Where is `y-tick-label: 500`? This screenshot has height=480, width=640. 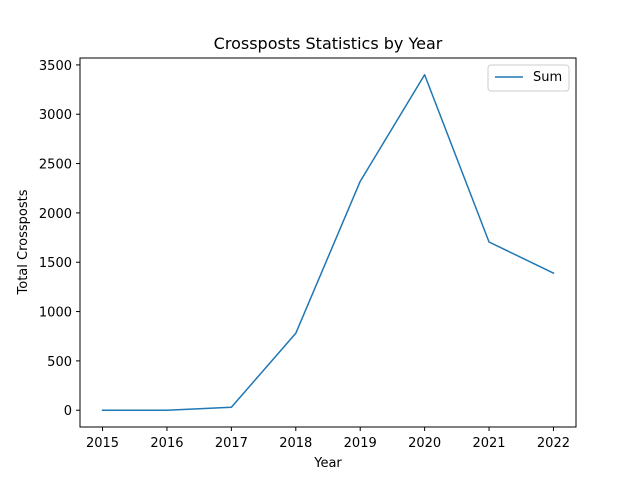
y-tick-label: 500 is located at coordinates (59, 362).